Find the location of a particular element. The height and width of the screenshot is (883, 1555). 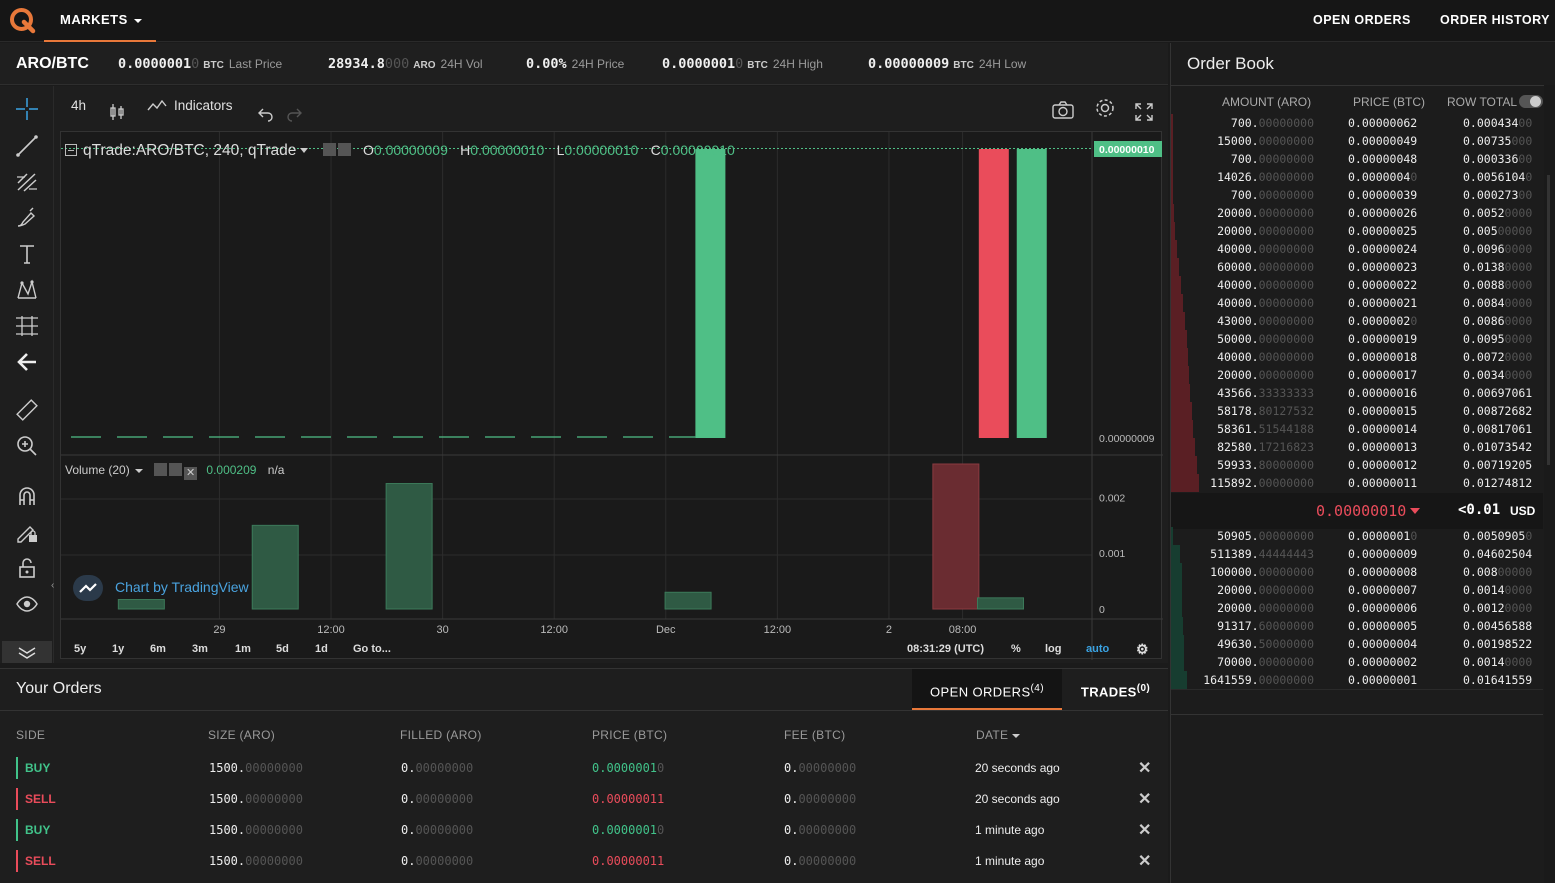

interval-button: 4h is located at coordinates (79, 105).